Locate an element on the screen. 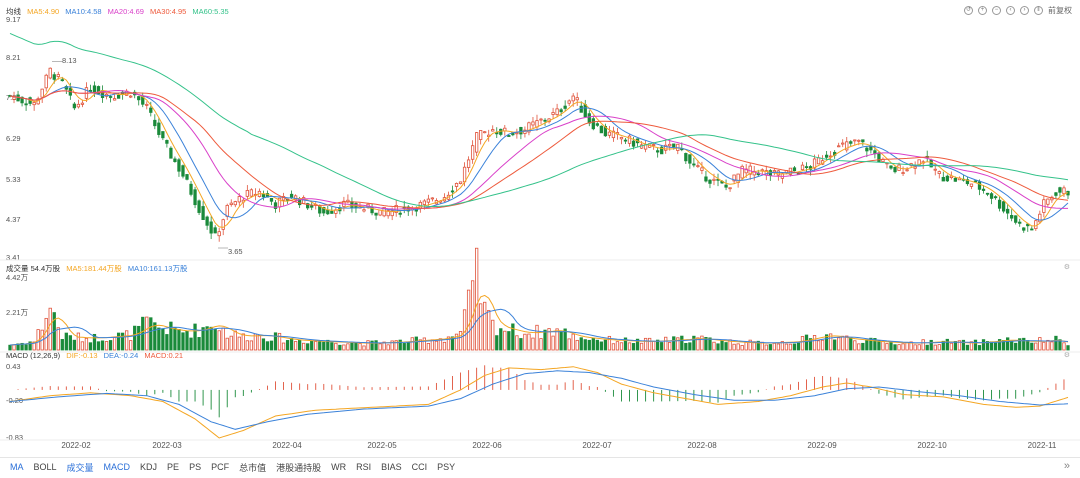 The width and height of the screenshot is (1080, 478). tab-3: MACD is located at coordinates (117, 467).